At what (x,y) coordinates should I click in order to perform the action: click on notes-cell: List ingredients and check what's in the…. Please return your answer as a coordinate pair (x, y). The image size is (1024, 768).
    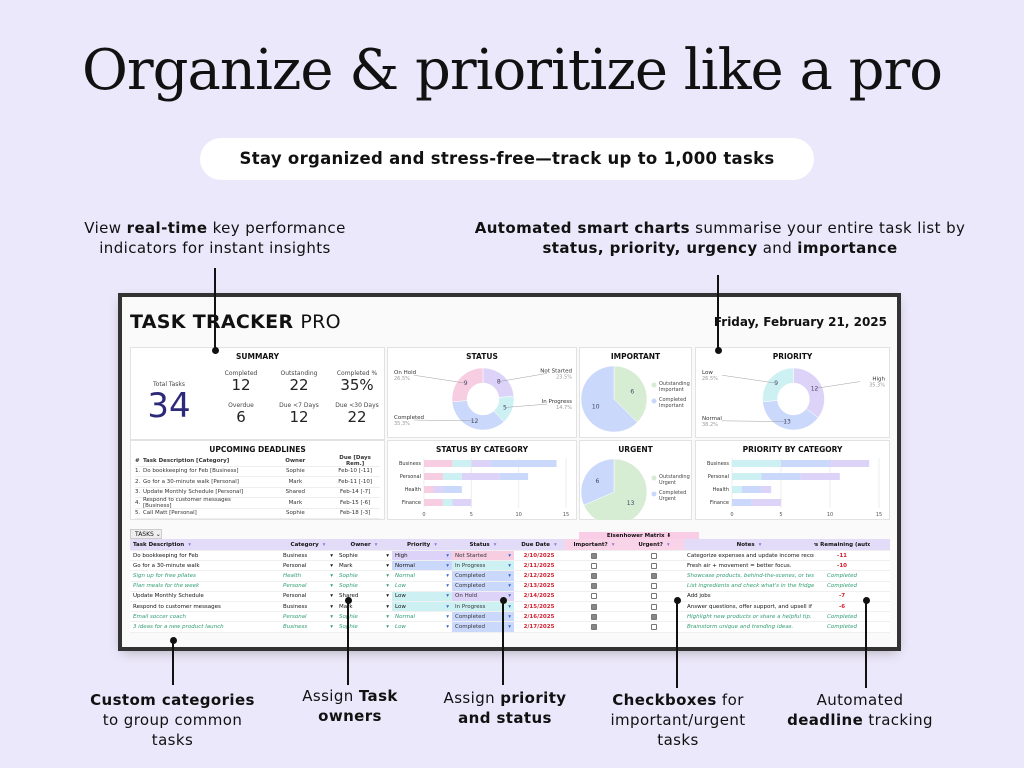
    Looking at the image, I should click on (749, 586).